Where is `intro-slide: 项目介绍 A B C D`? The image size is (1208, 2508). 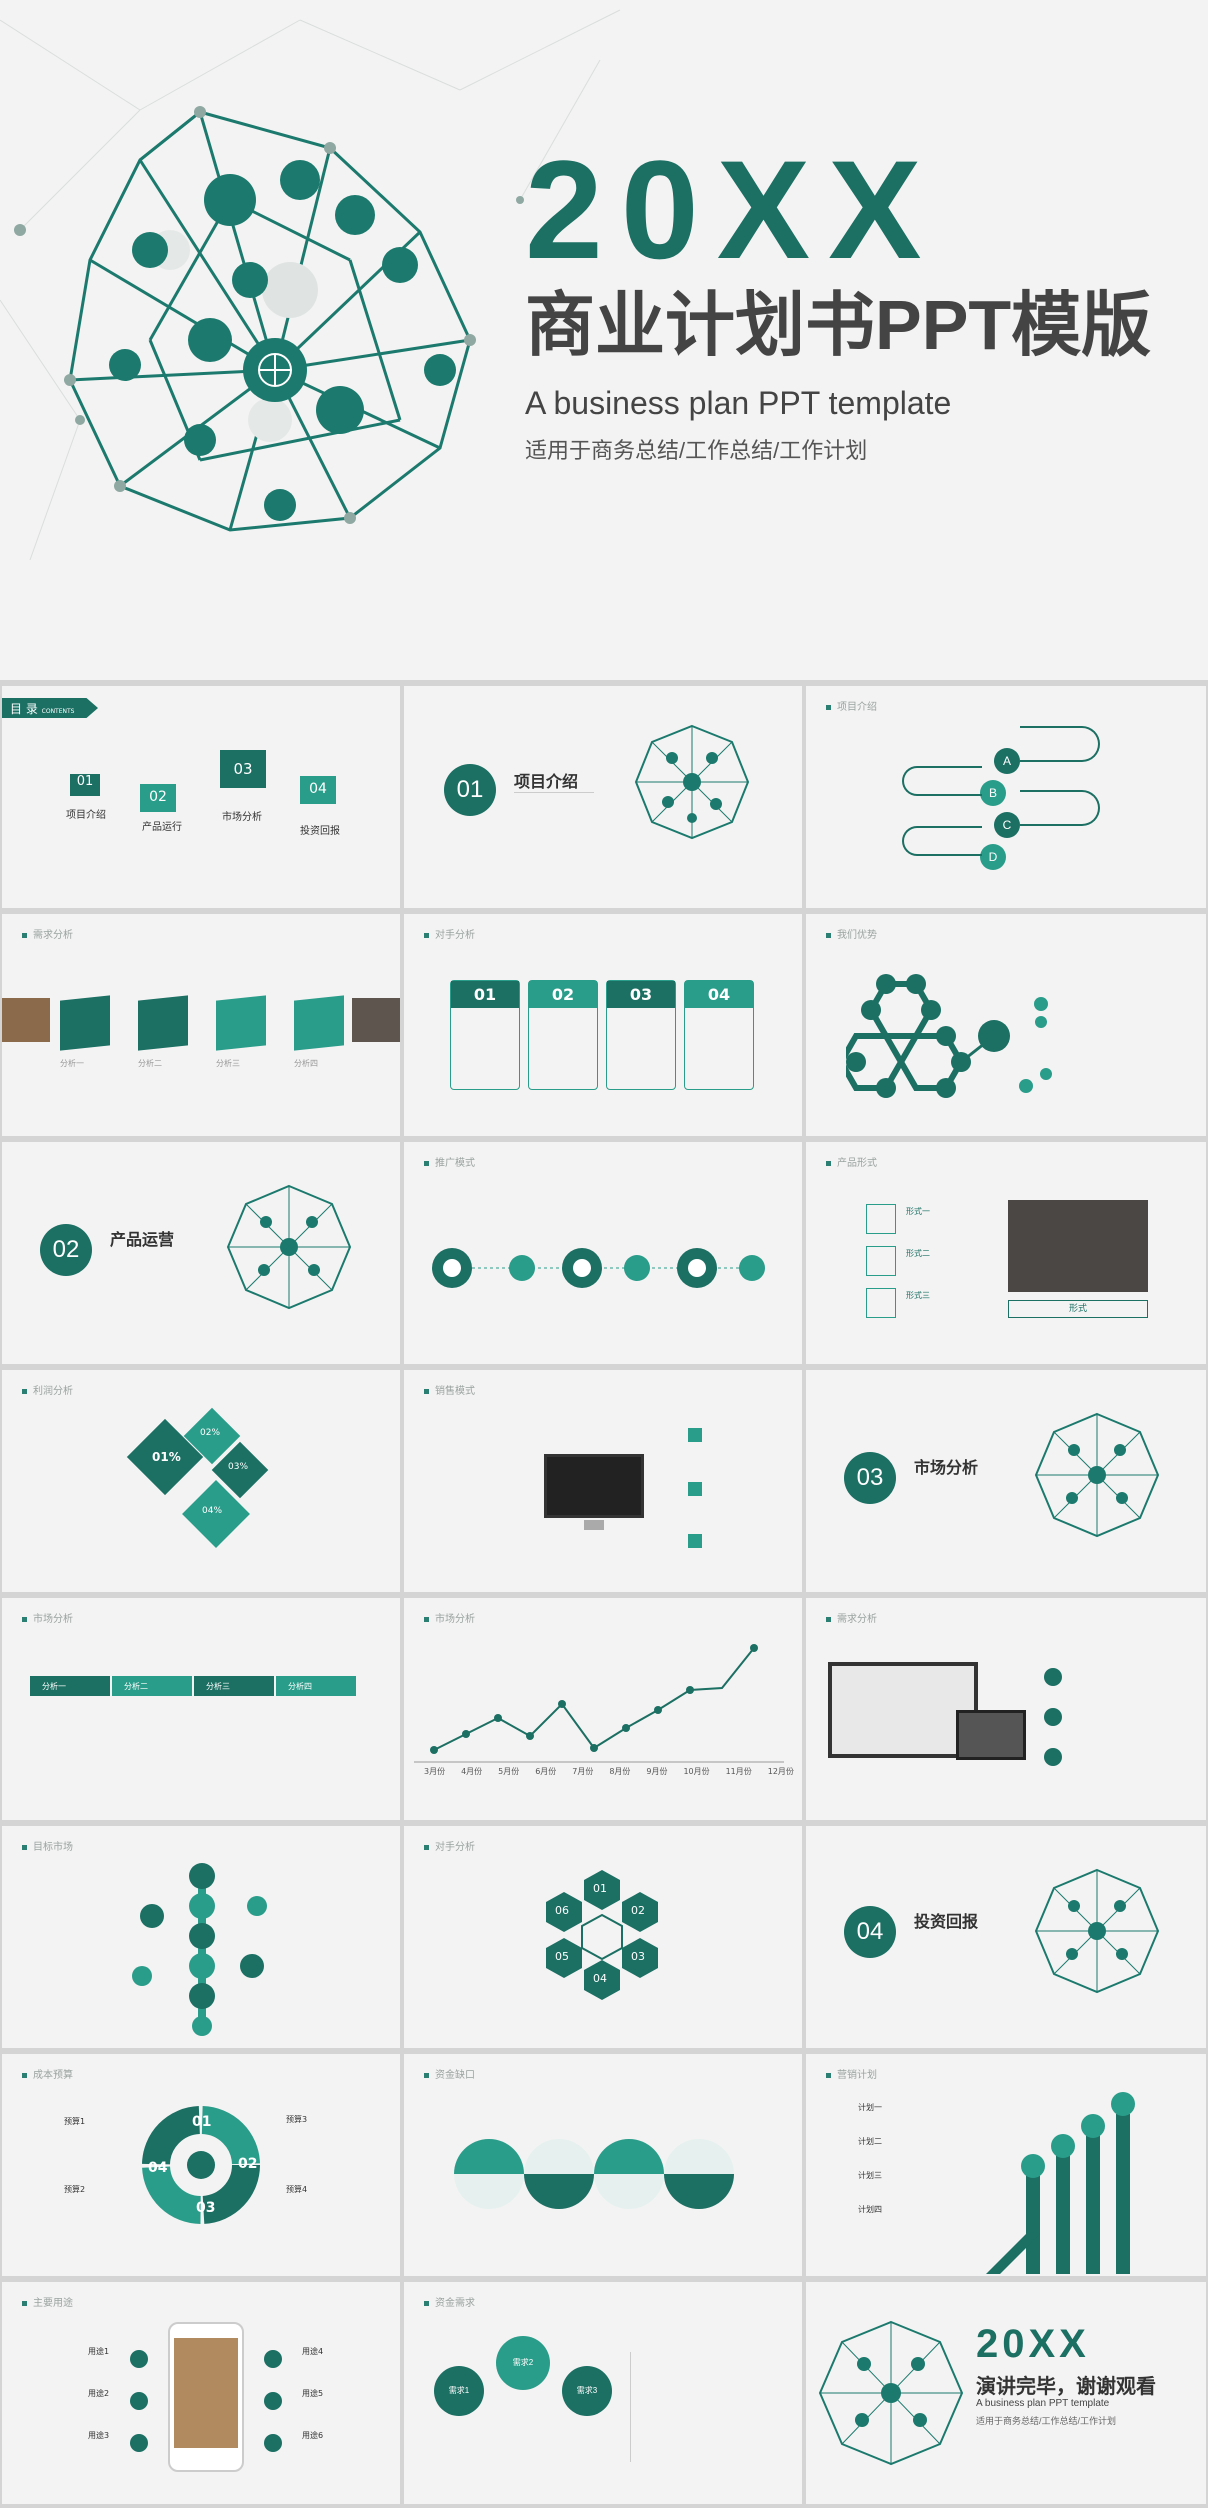 intro-slide: 项目介绍 A B C D is located at coordinates (1006, 797).